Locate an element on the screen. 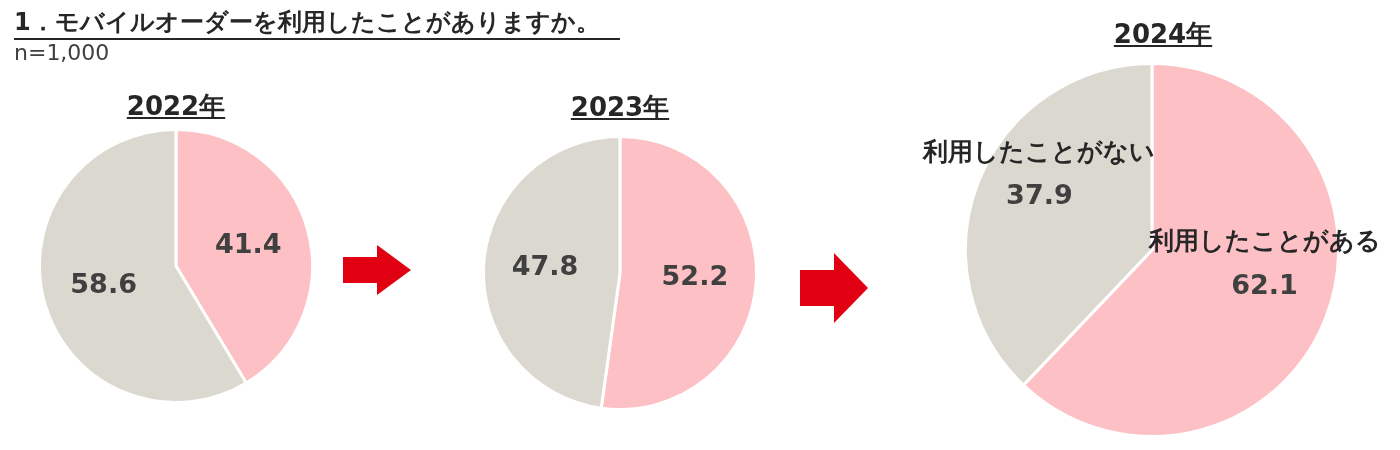 This screenshot has height=450, width=1400. slice-label: 利用したことがある is located at coordinates (1264, 241).